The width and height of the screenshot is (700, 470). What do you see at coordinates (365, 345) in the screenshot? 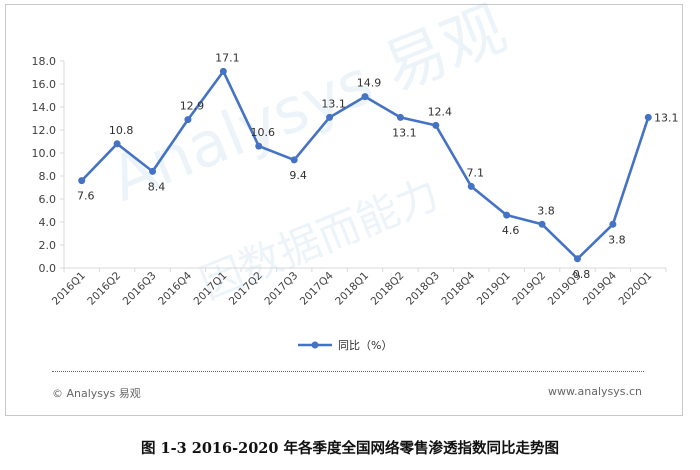
I see `legend-label: 同比（%）` at bounding box center [365, 345].